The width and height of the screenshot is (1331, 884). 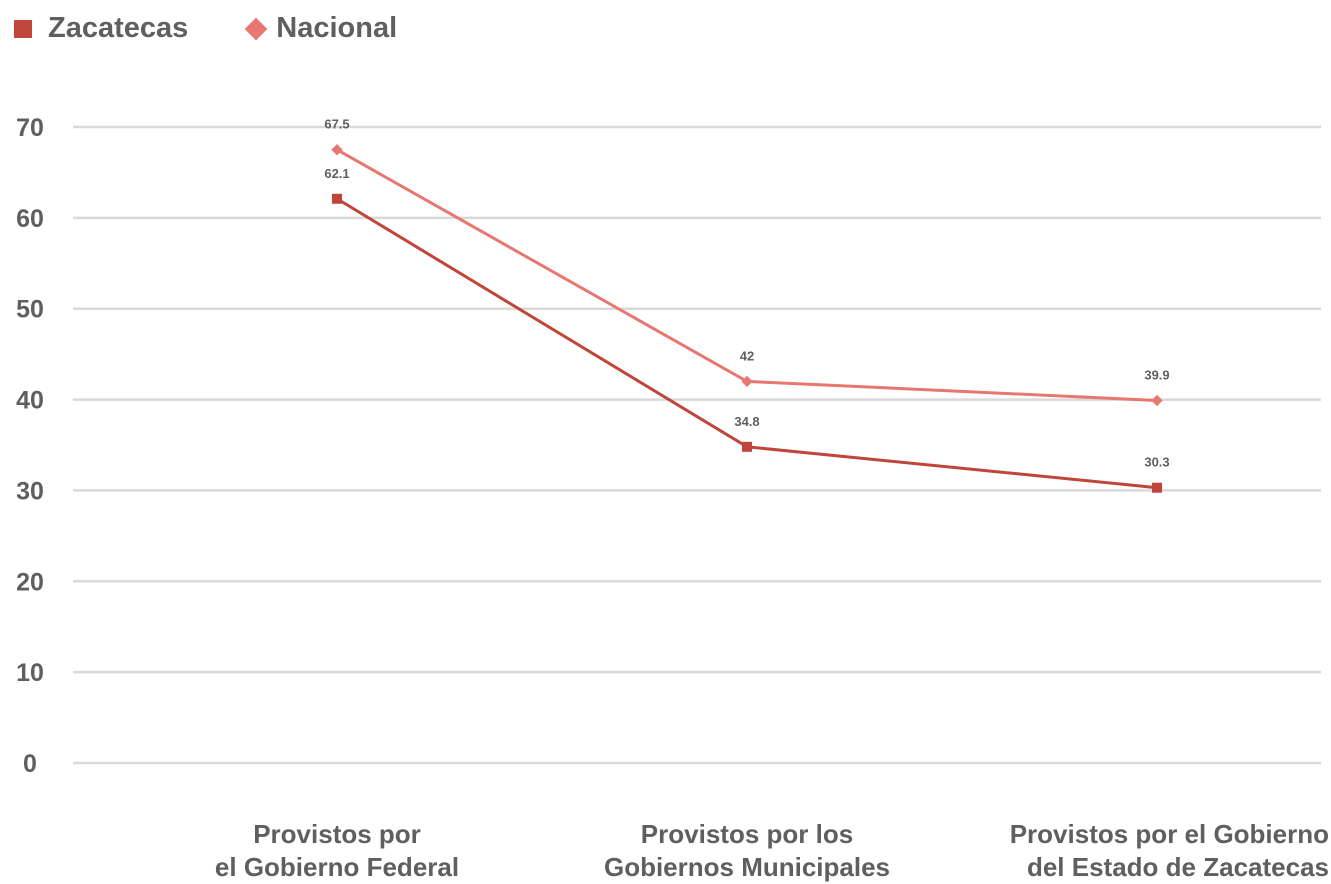 What do you see at coordinates (337, 867) in the screenshot?
I see `x-tick-label-line: el Gobierno Federal` at bounding box center [337, 867].